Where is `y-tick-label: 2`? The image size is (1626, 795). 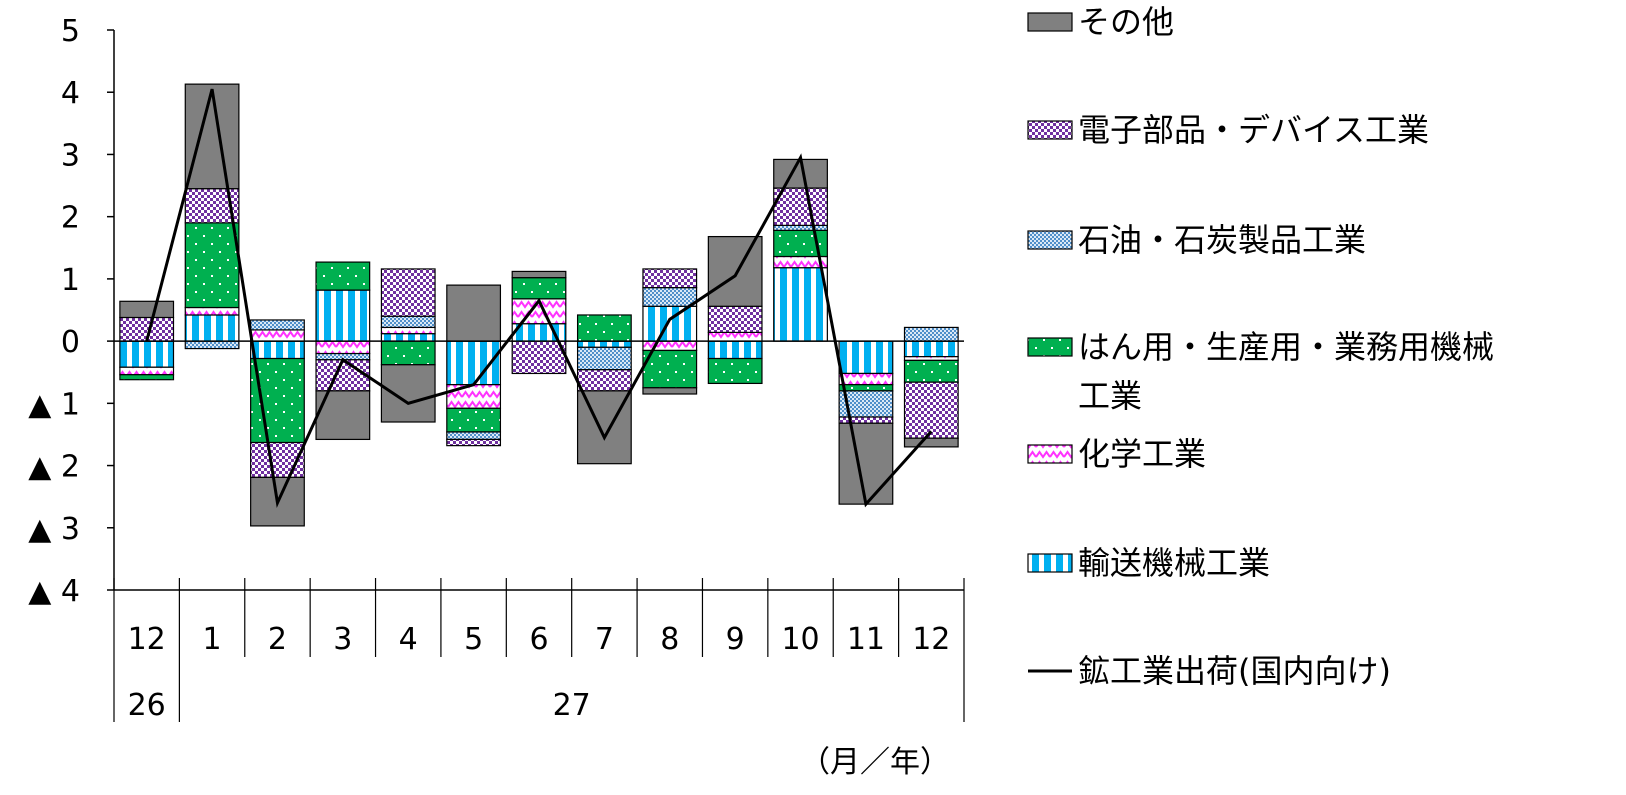 y-tick-label: 2 is located at coordinates (70, 218).